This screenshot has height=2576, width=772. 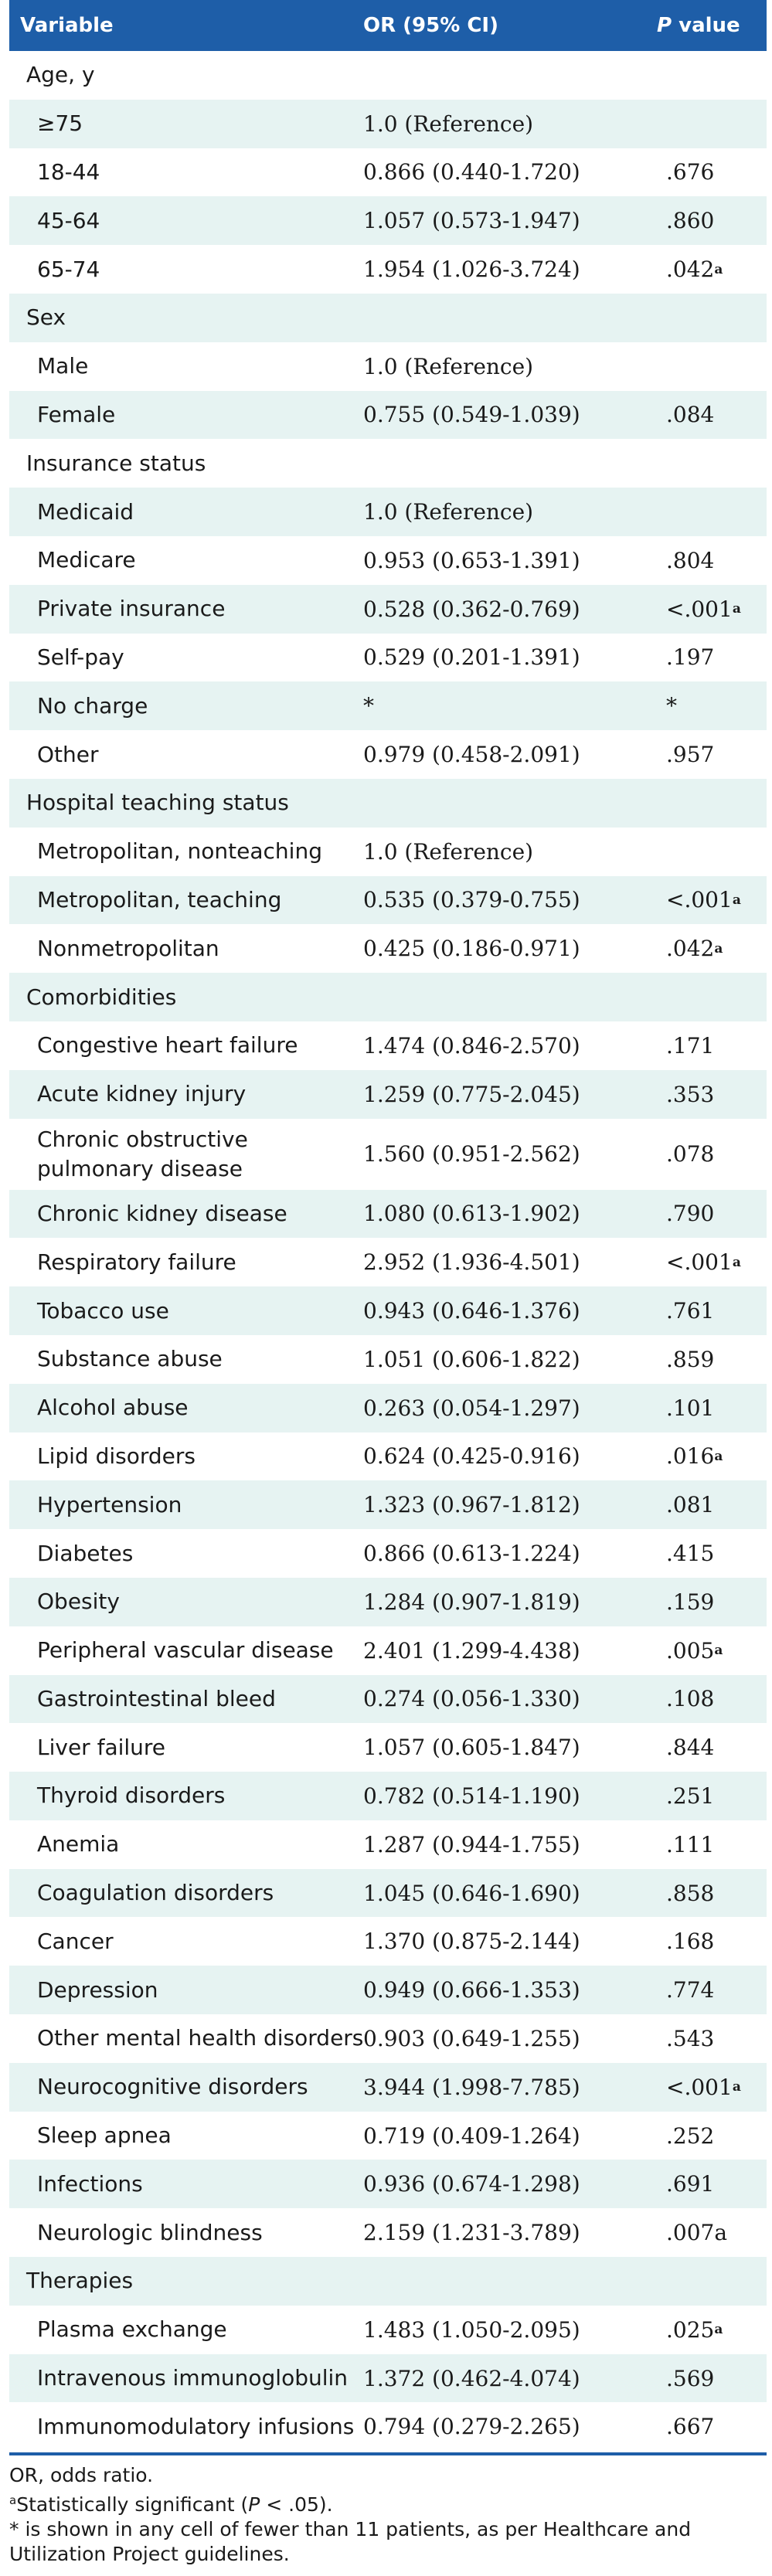 I want to click on row-p-text: .569, so click(x=690, y=2378).